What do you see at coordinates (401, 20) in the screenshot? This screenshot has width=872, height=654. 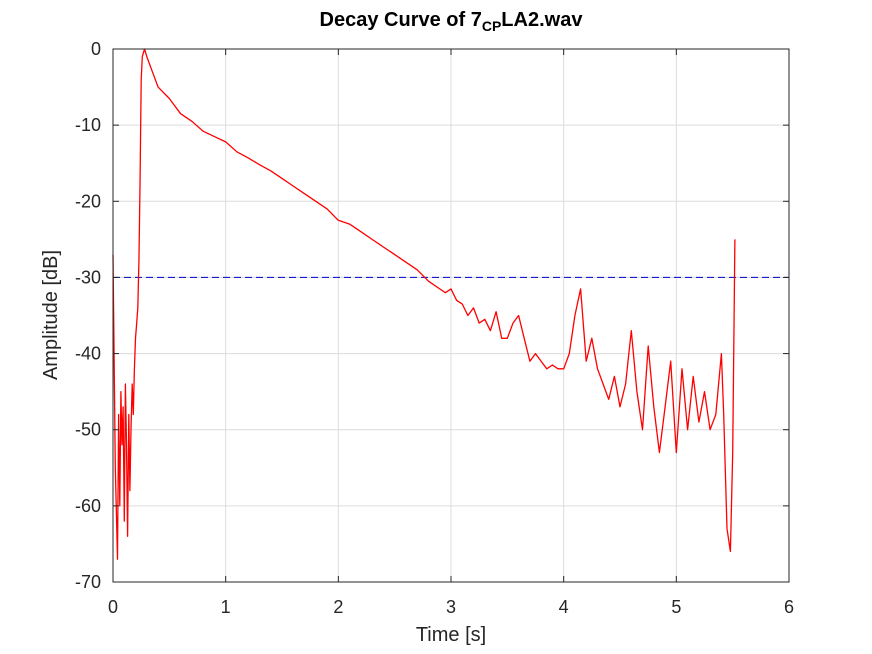 I see `chart-title-main: Decay Curve of 7` at bounding box center [401, 20].